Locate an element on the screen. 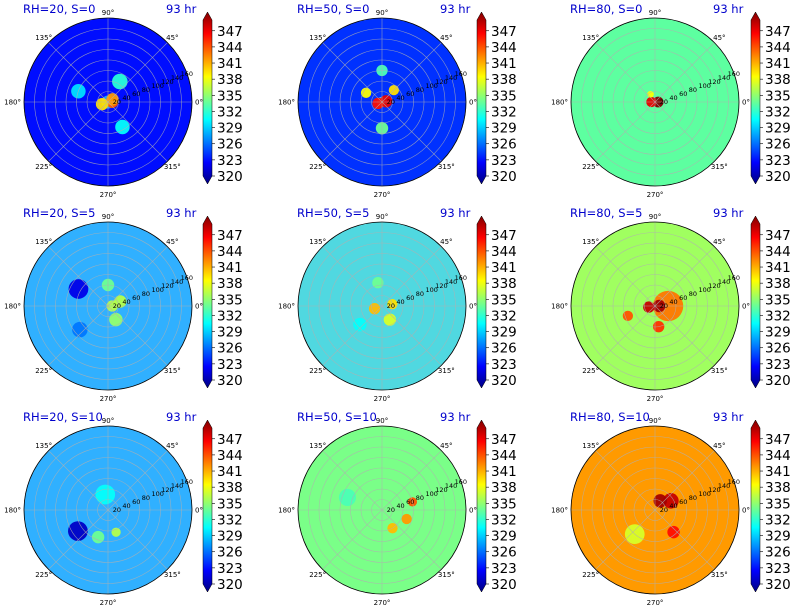 This screenshot has width=793, height=612. angle-tick-label: 0° is located at coordinates (199, 103).